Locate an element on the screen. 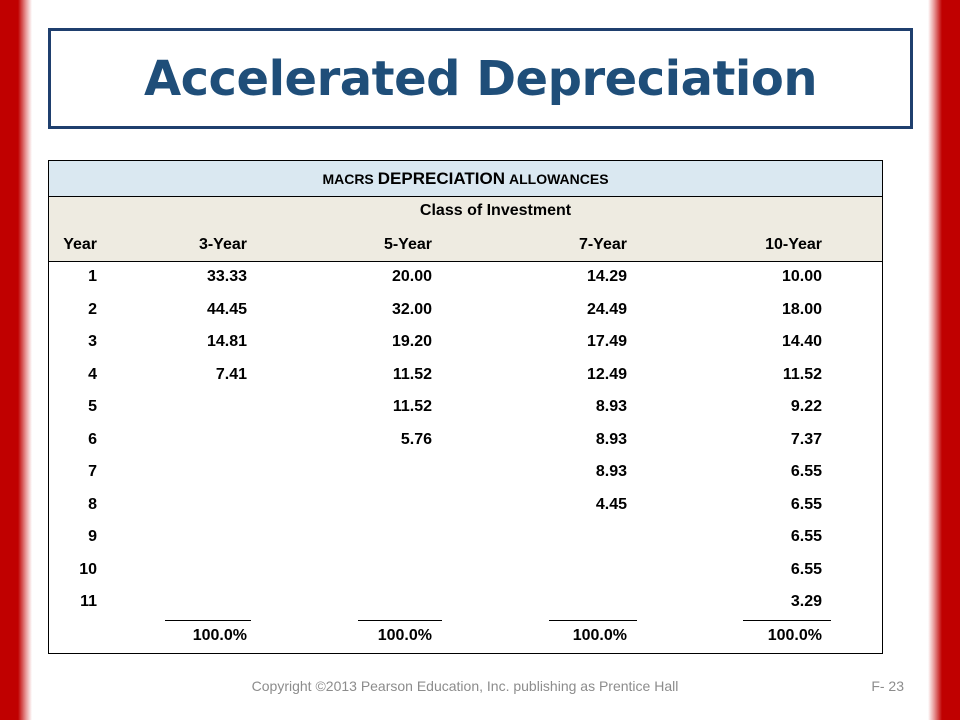 The image size is (960, 720). table-cell-year: 9 is located at coordinates (92, 536).